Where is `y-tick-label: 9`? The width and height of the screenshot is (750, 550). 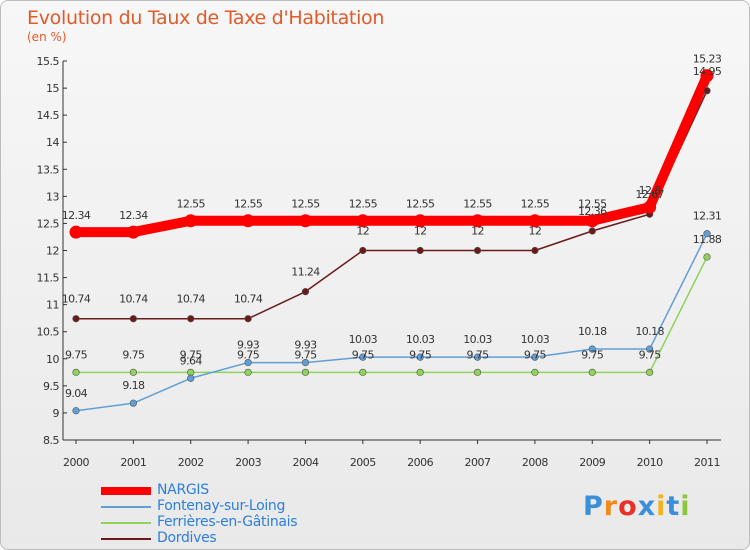 y-tick-label: 9 is located at coordinates (56, 413).